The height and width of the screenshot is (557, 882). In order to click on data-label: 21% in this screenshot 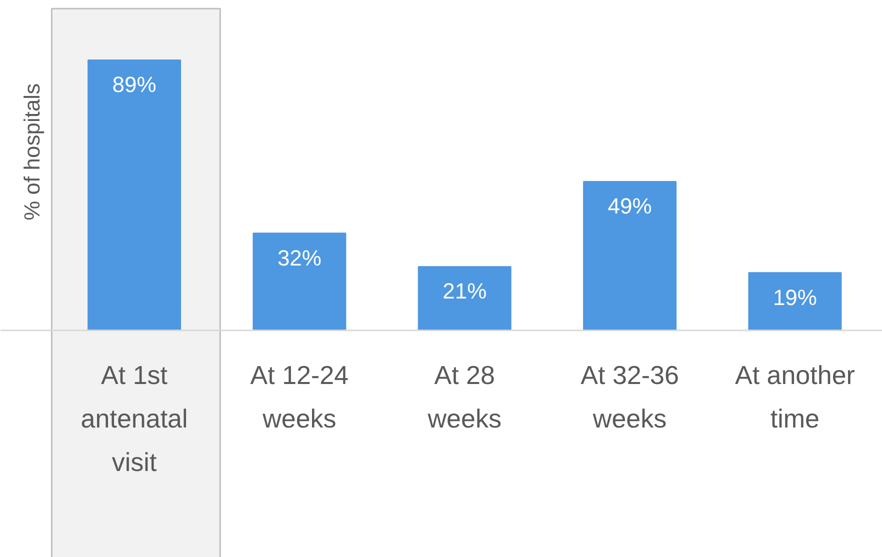, I will do `click(464, 291)`.